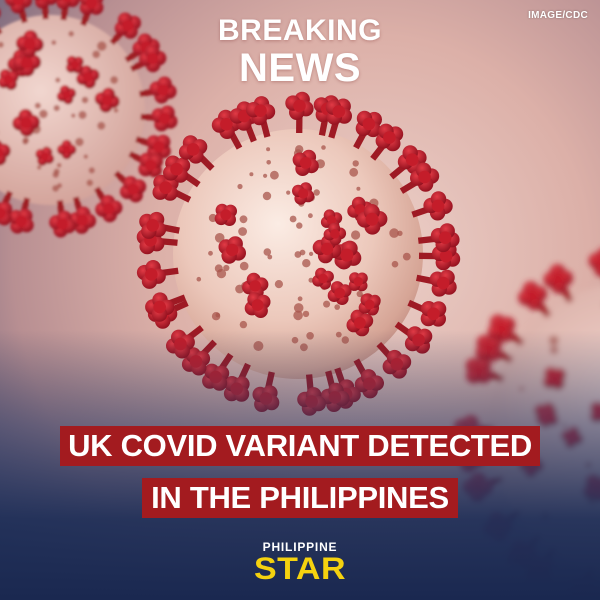 The image size is (600, 600). What do you see at coordinates (300, 547) in the screenshot?
I see `logo-top-text: PHILIPPINE` at bounding box center [300, 547].